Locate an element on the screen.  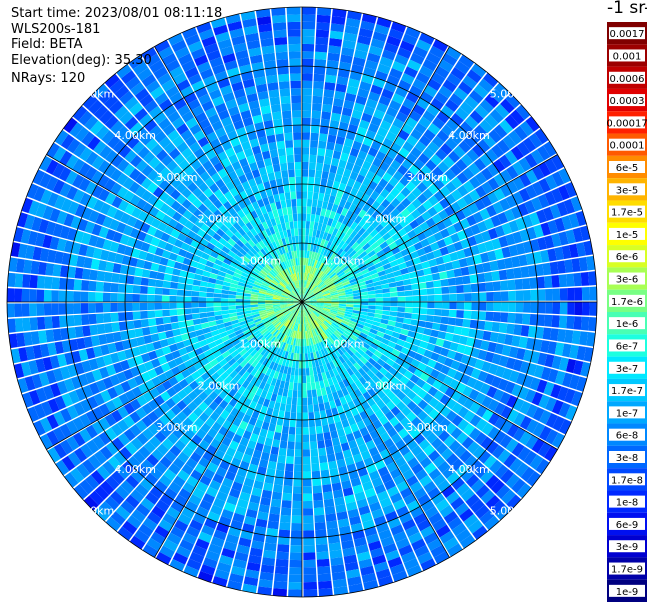
colorbar-label: 1.7e-7 is located at coordinates (627, 391).